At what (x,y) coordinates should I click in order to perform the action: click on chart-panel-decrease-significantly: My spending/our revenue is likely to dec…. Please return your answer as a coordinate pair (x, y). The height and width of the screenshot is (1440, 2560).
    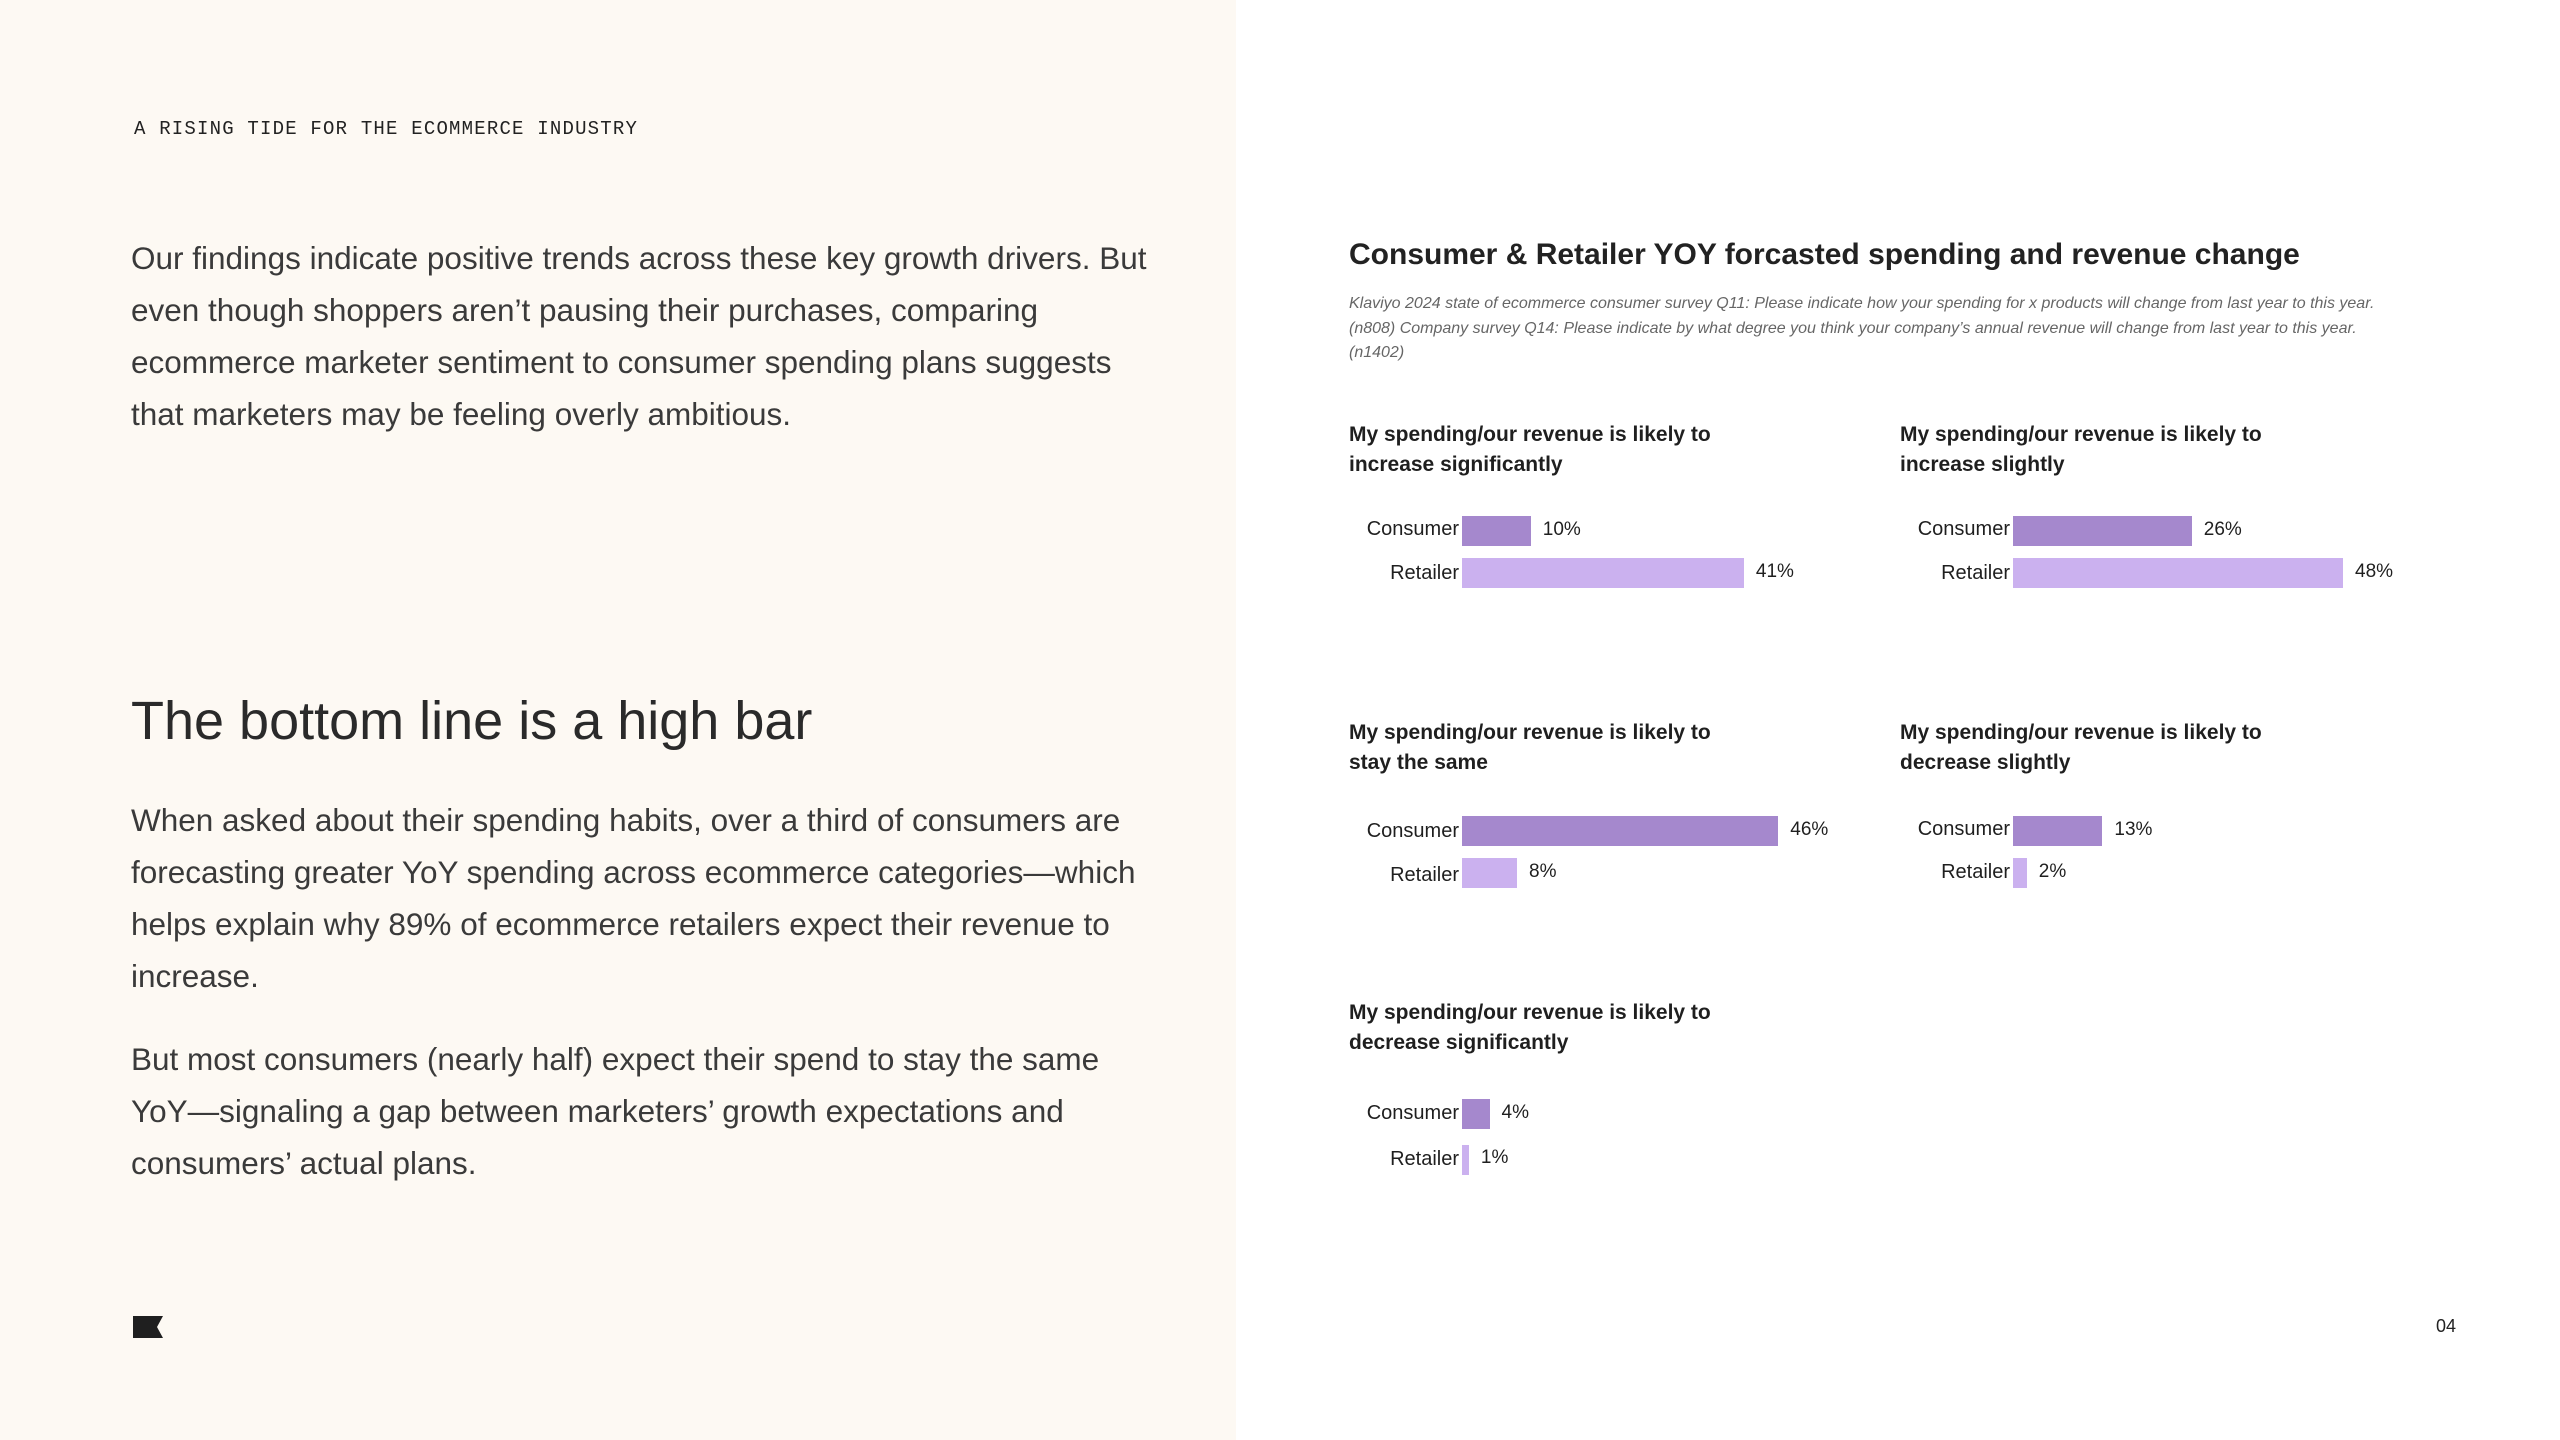
    Looking at the image, I should click on (1609, 1098).